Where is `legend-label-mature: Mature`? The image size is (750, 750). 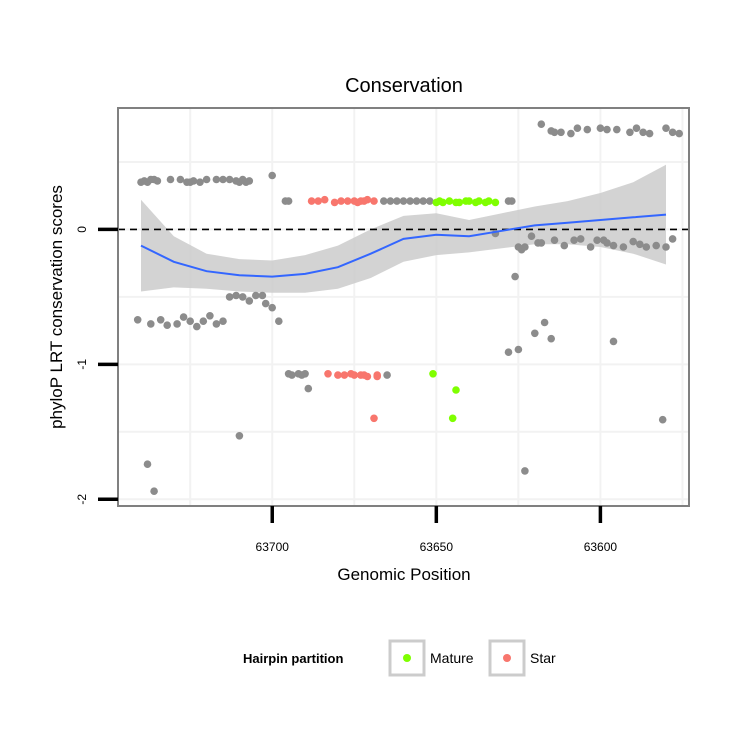
legend-label-mature: Mature is located at coordinates (452, 658).